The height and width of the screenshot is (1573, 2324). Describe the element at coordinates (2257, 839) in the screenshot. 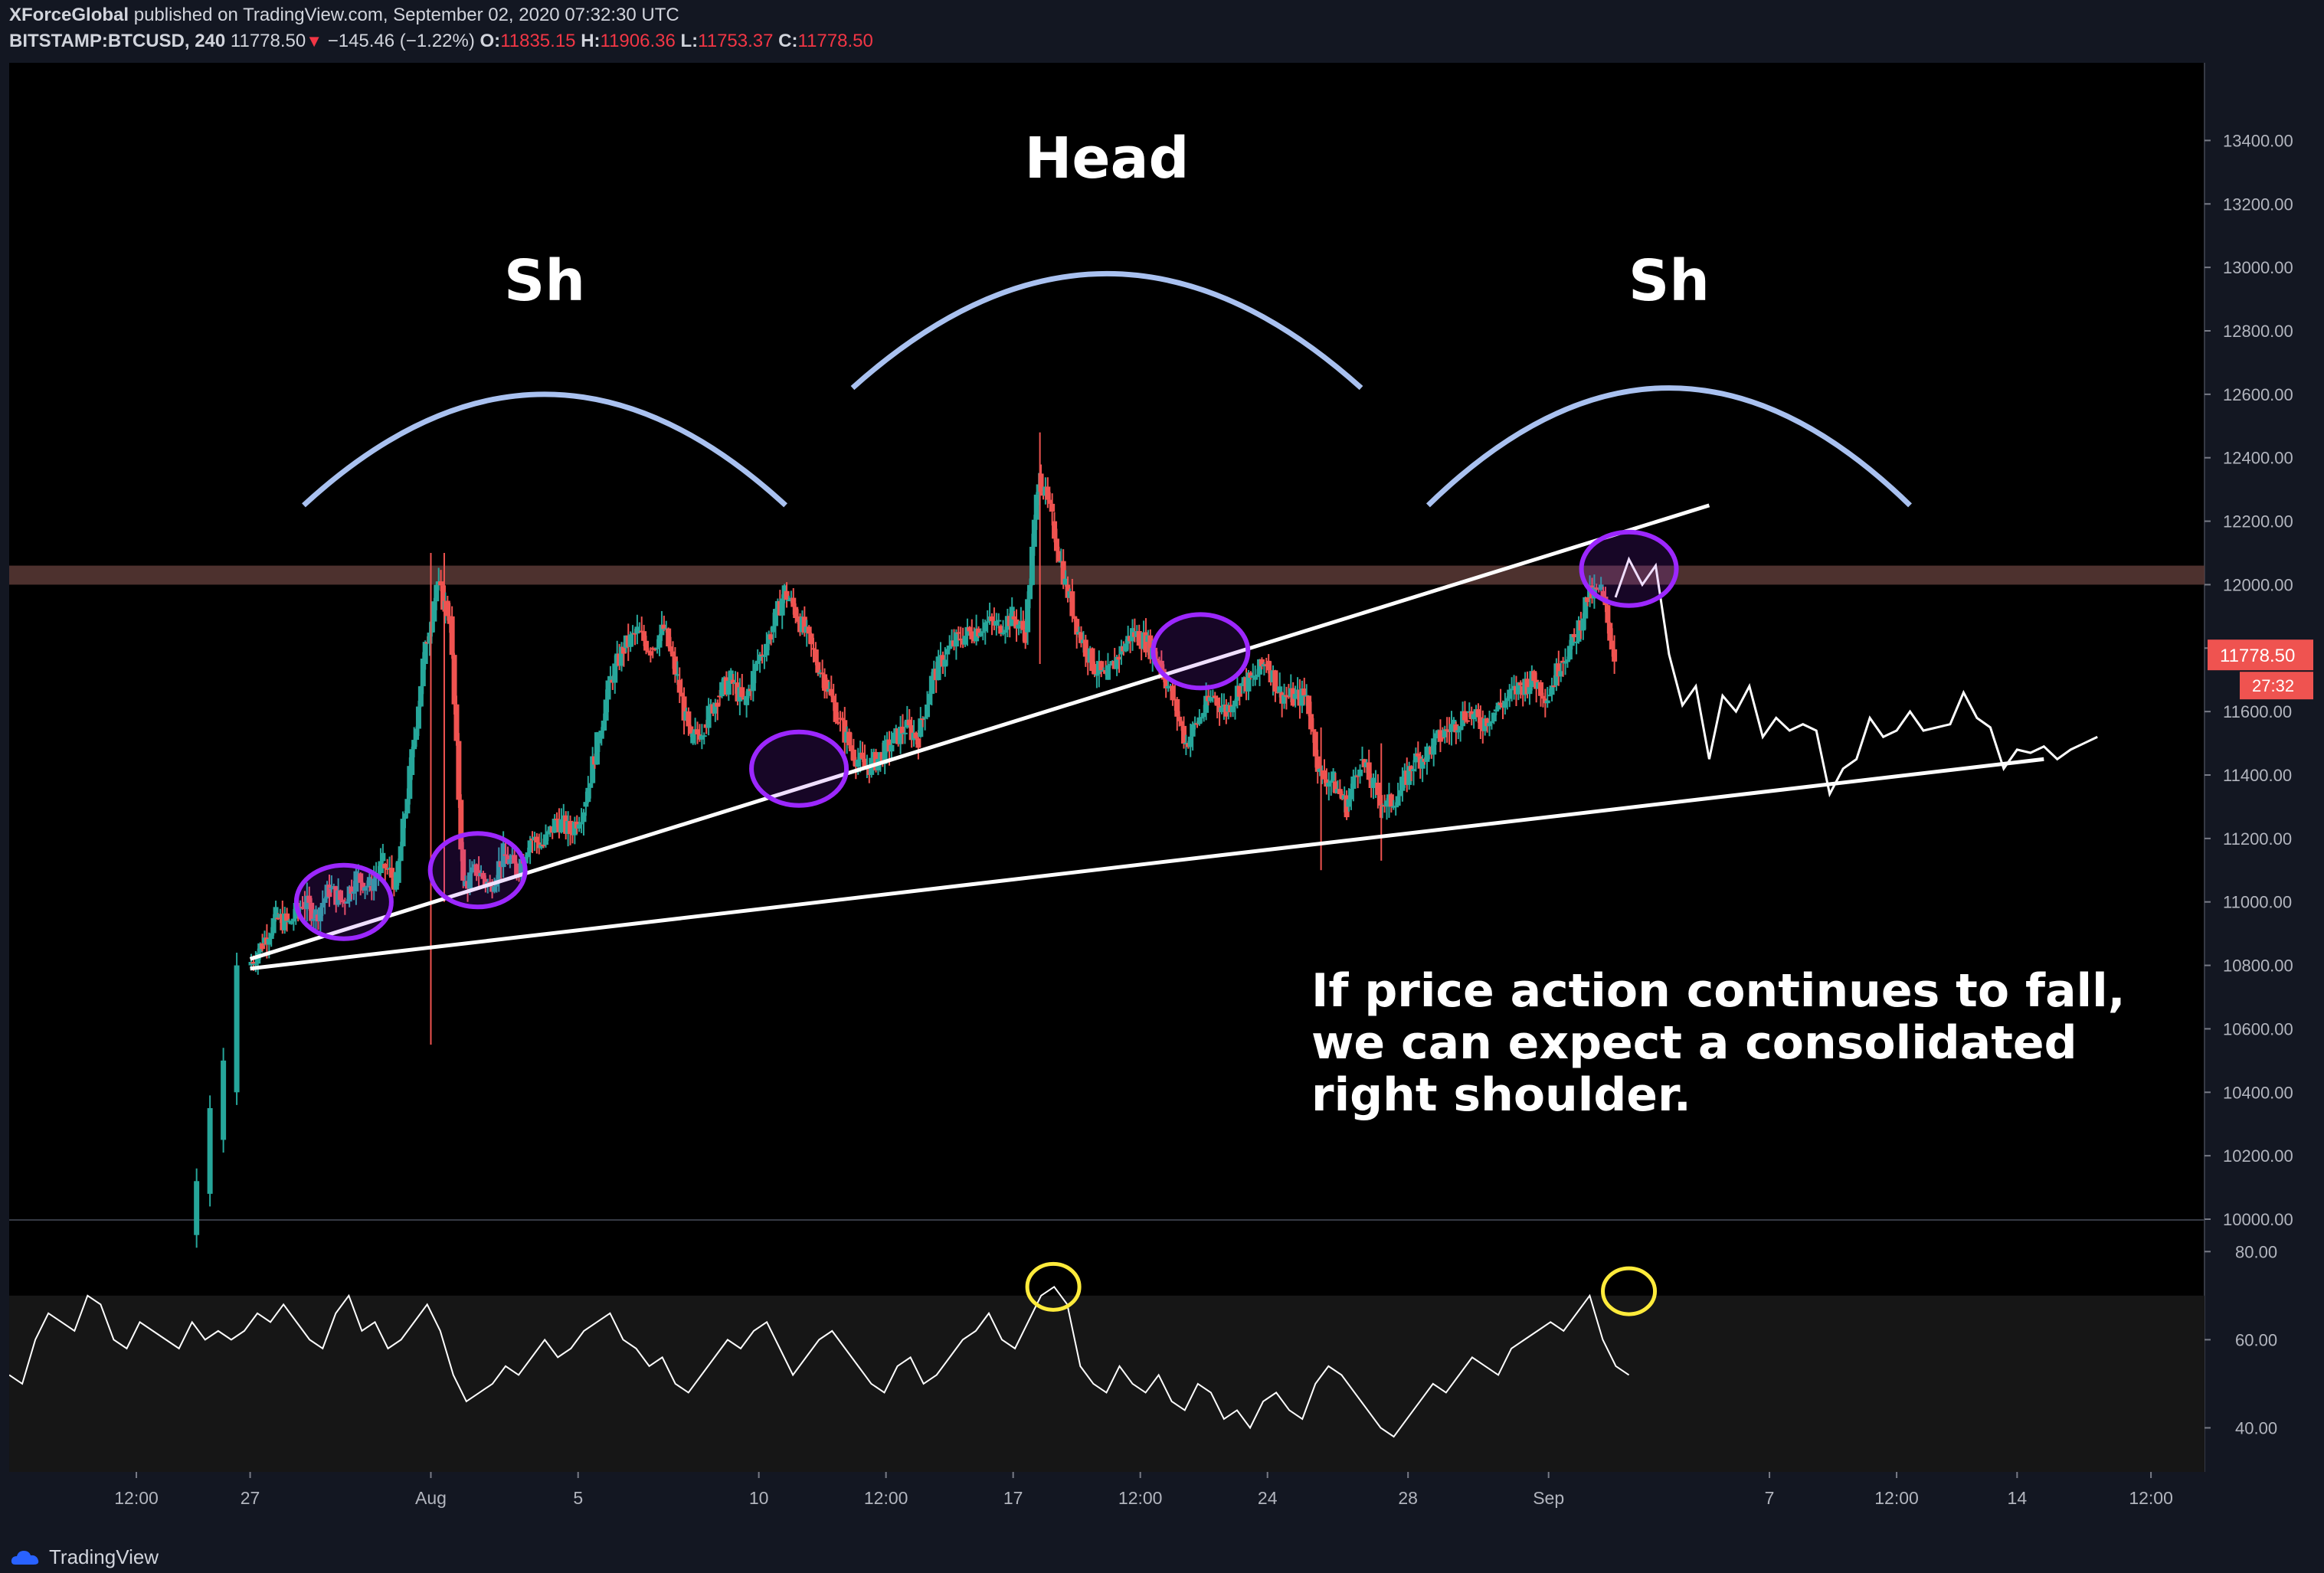

I see `price-tick-label: 11200.00` at that location.